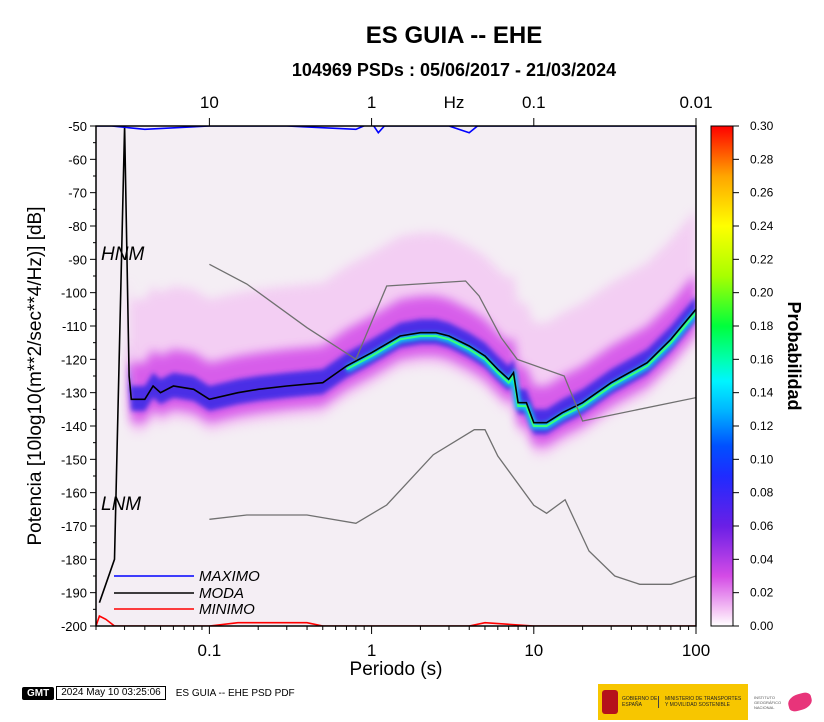 The image size is (824, 722). What do you see at coordinates (210, 650) in the screenshot?
I see `x-tick-label: 0.1` at bounding box center [210, 650].